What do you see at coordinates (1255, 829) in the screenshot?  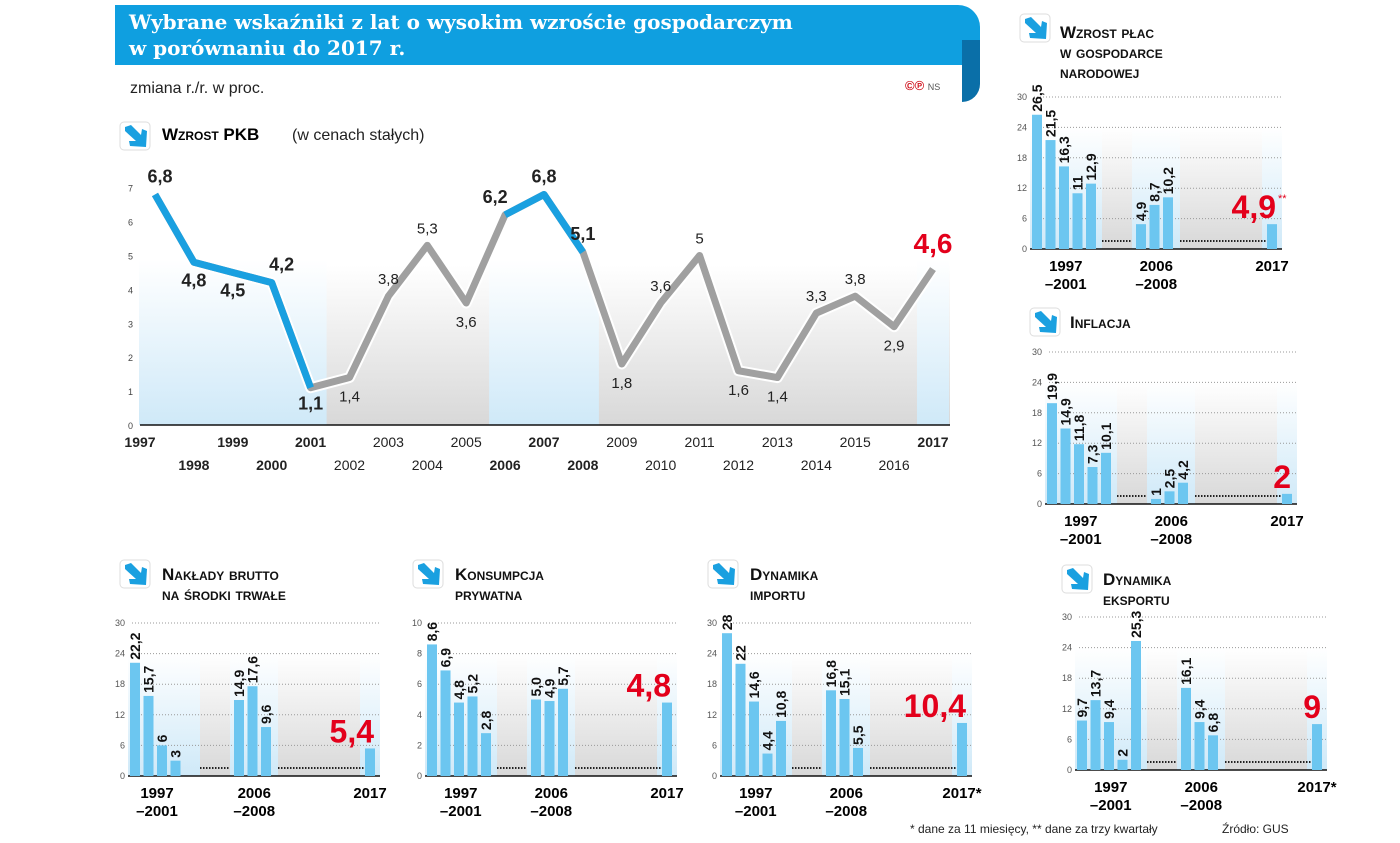 I see `source: Źródło: GUS` at bounding box center [1255, 829].